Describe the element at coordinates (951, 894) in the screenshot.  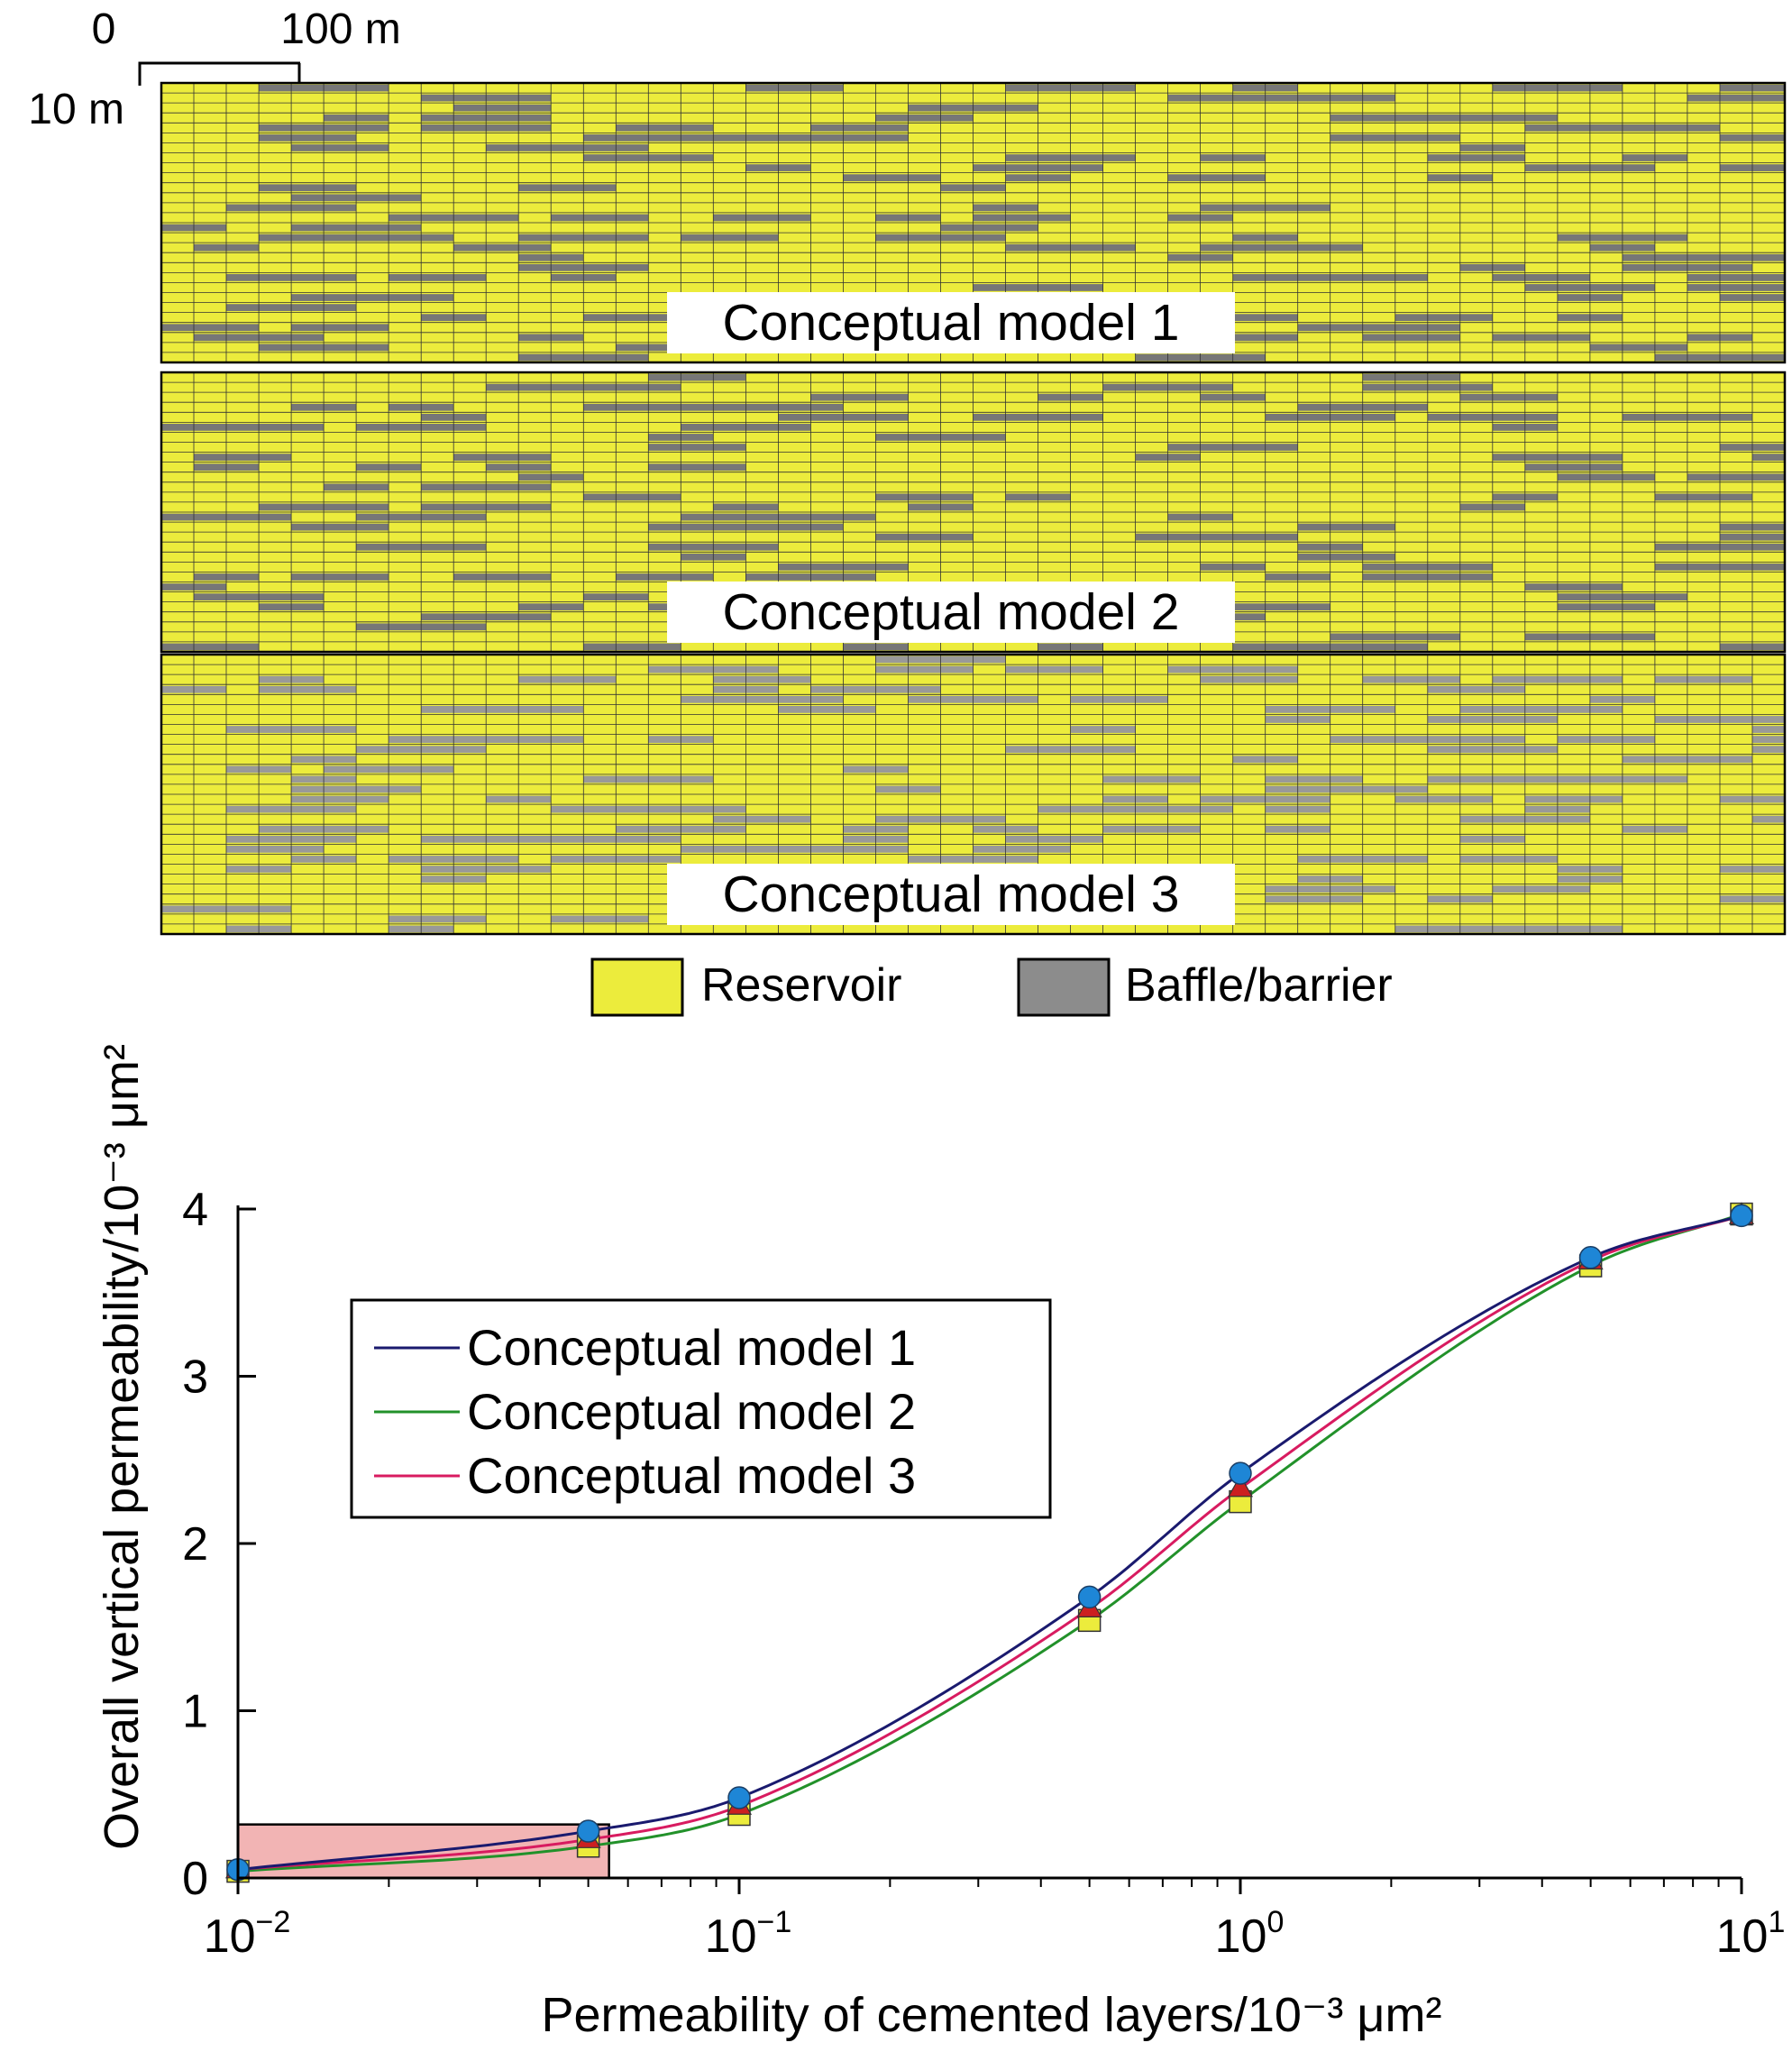
I see `model-label: Conceptual model 3` at that location.